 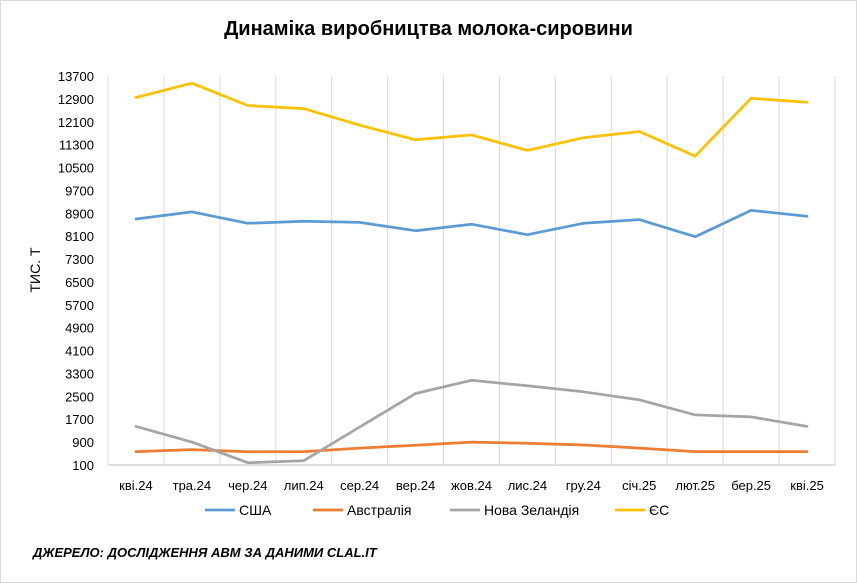 I want to click on y-tick-label: 12100, so click(x=76, y=122).